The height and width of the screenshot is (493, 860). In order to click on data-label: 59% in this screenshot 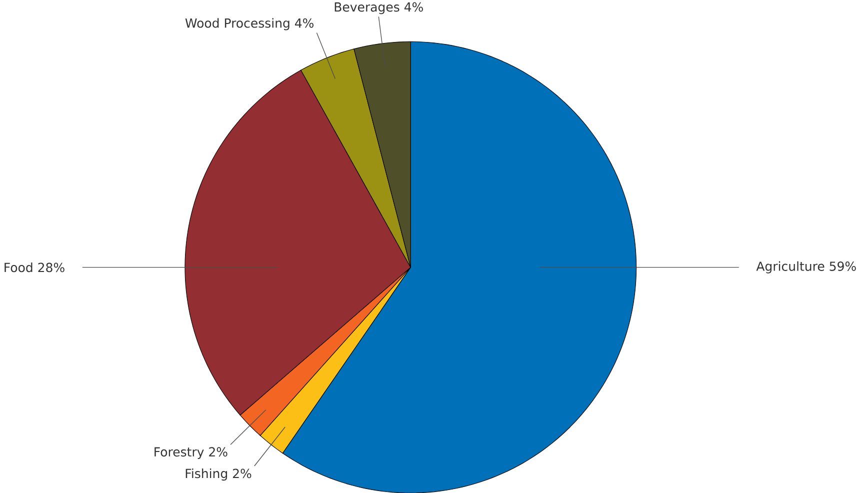, I will do `click(843, 266)`.